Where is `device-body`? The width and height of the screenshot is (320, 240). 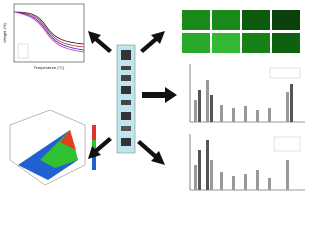 device-body is located at coordinates (126, 99).